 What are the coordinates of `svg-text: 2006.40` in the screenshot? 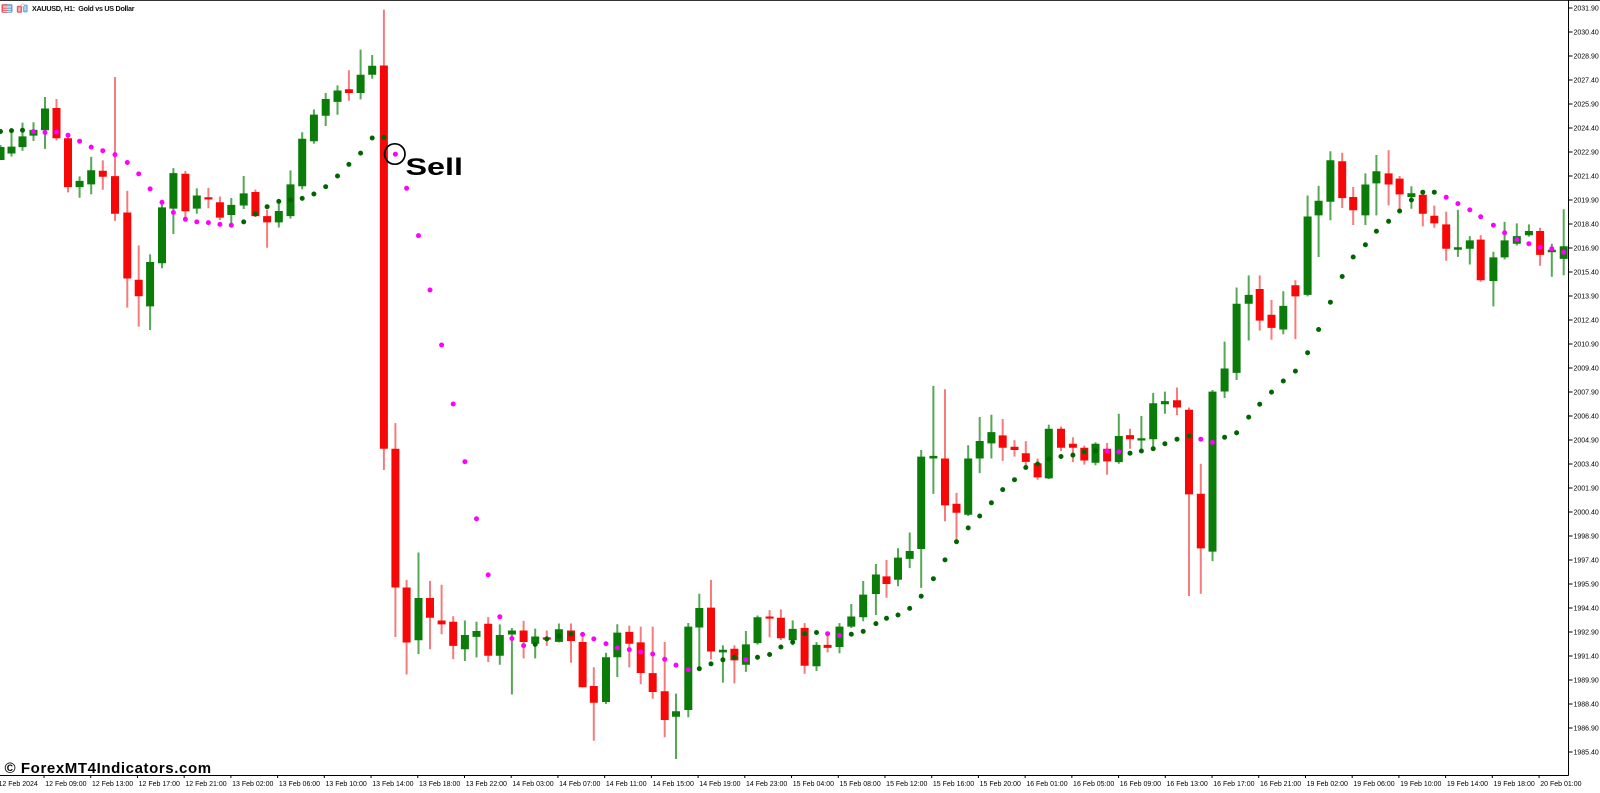 It's located at (1586, 416).